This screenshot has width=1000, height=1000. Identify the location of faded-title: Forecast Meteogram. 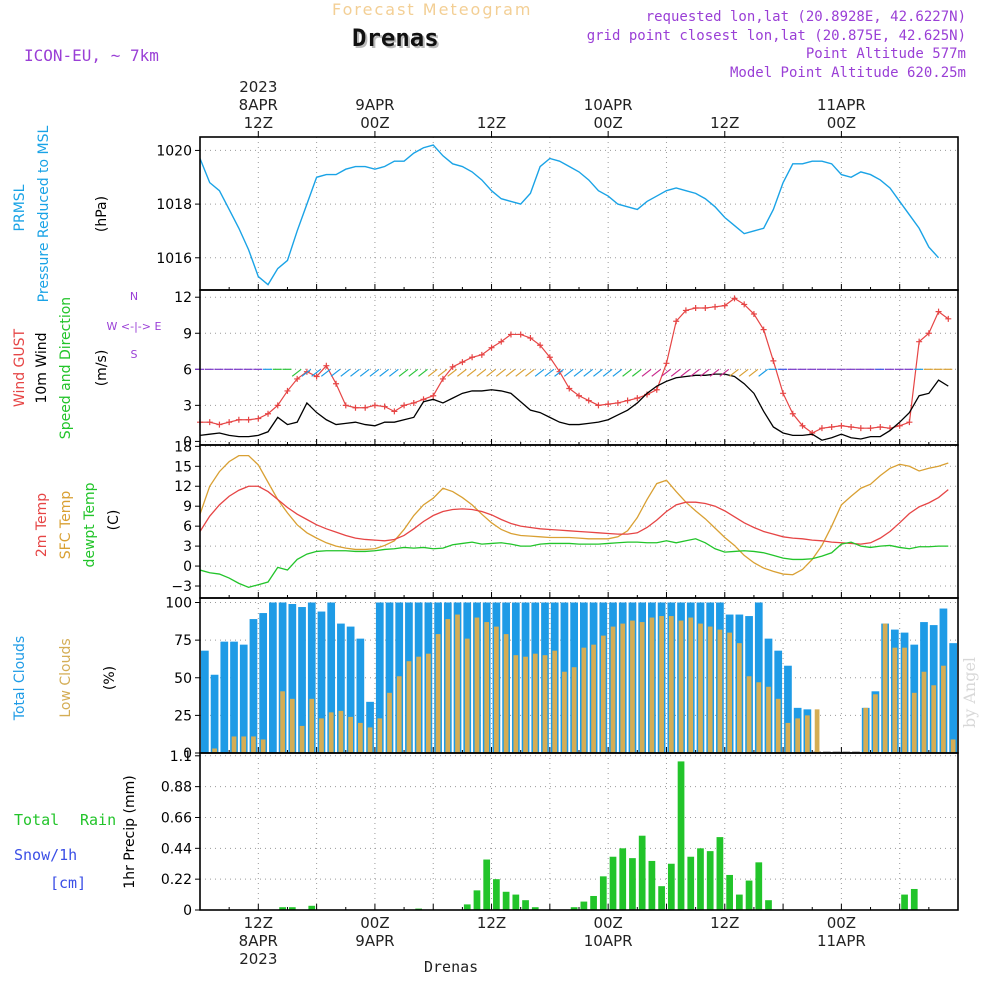
(432, 9).